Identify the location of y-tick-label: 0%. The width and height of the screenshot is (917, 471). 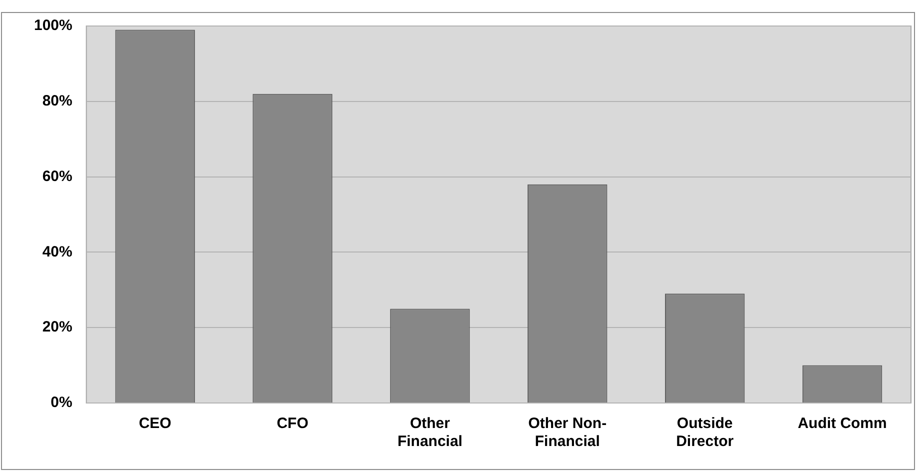
(61, 403).